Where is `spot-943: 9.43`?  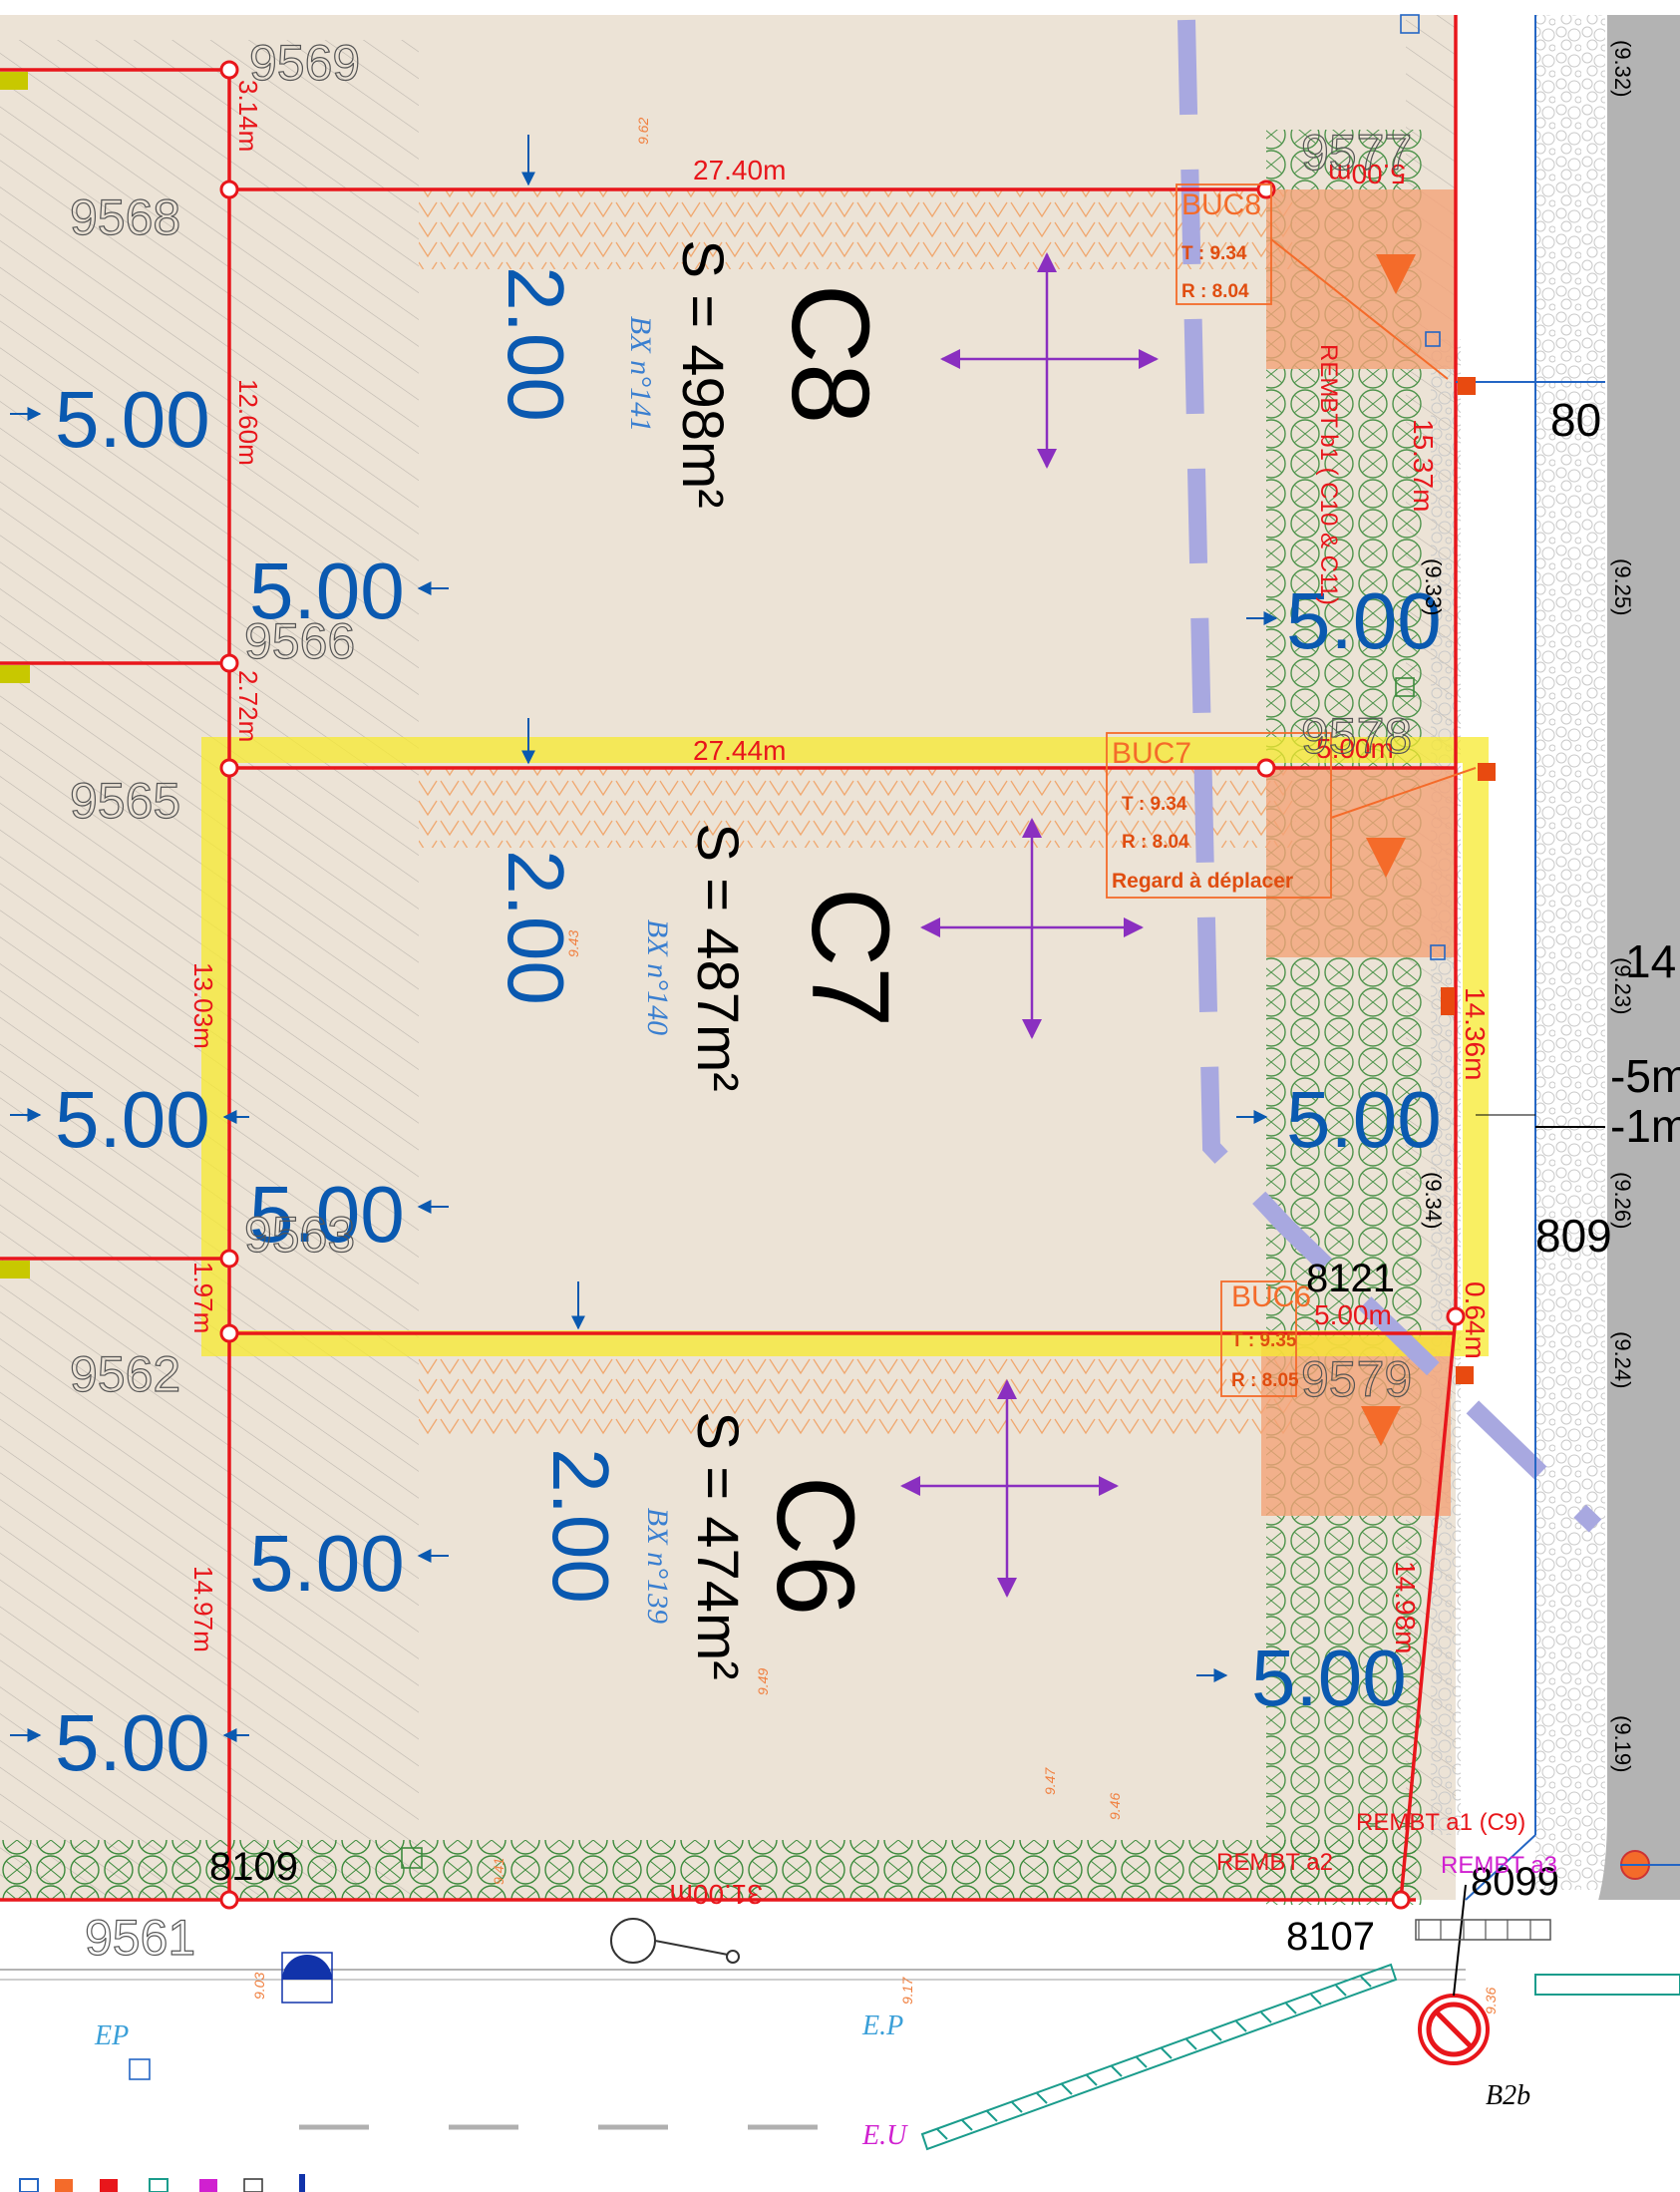
spot-943: 9.43 is located at coordinates (573, 943).